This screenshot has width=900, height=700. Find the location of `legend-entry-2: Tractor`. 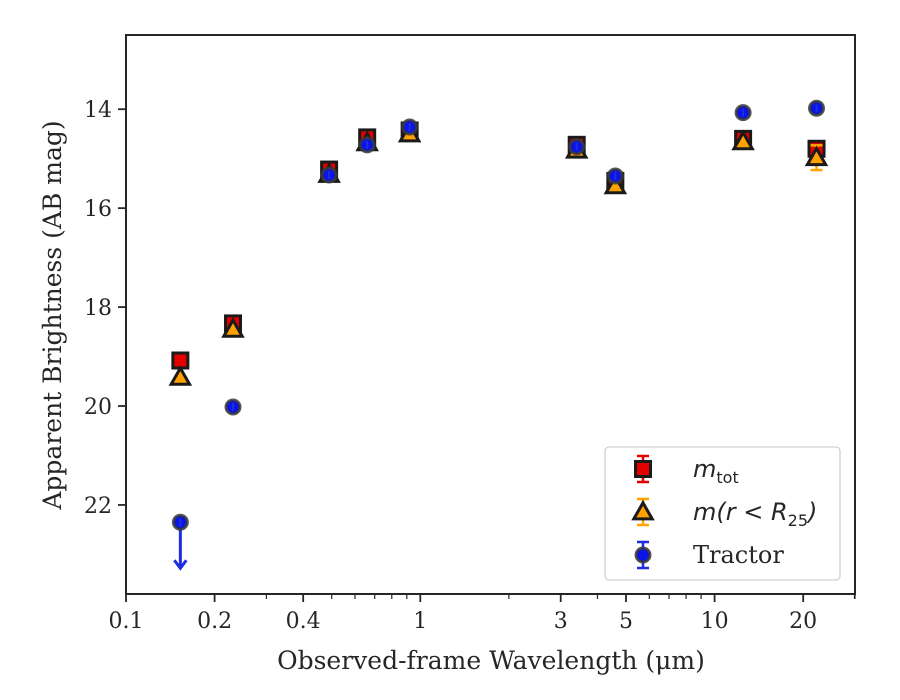

legend-entry-2: Tractor is located at coordinates (709, 555).